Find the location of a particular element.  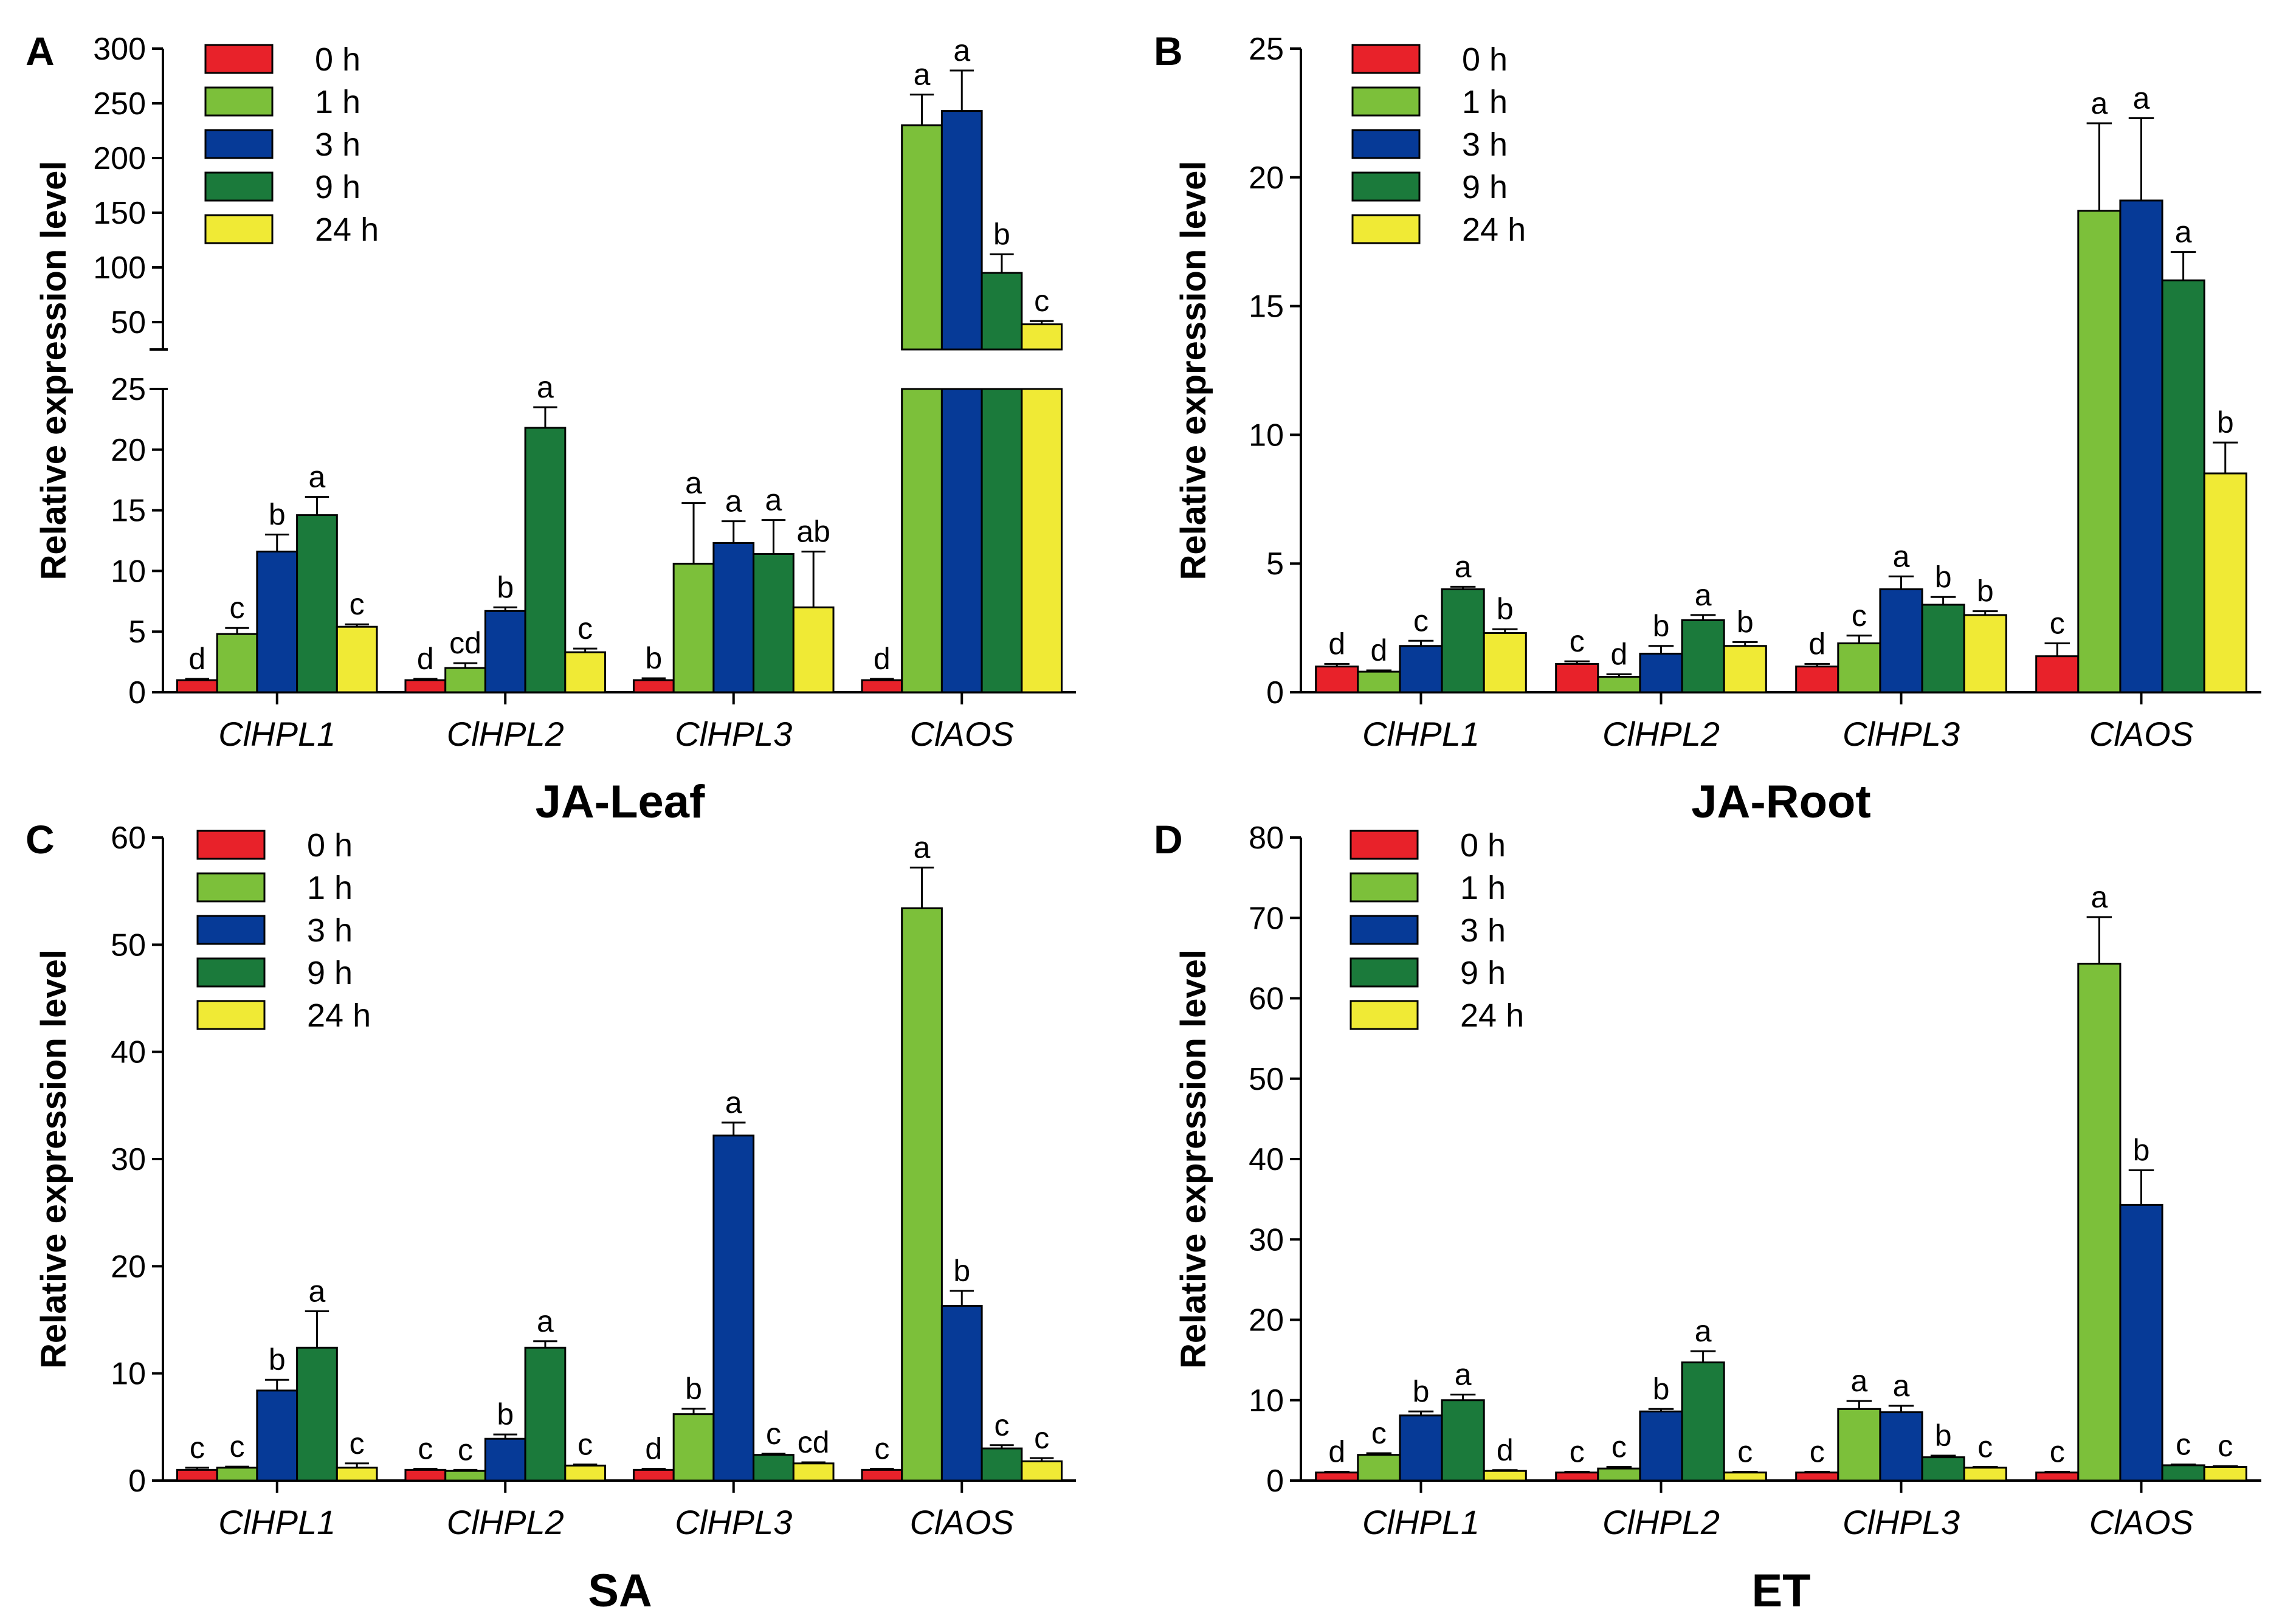

y-tick-label: 200 is located at coordinates (119, 158).